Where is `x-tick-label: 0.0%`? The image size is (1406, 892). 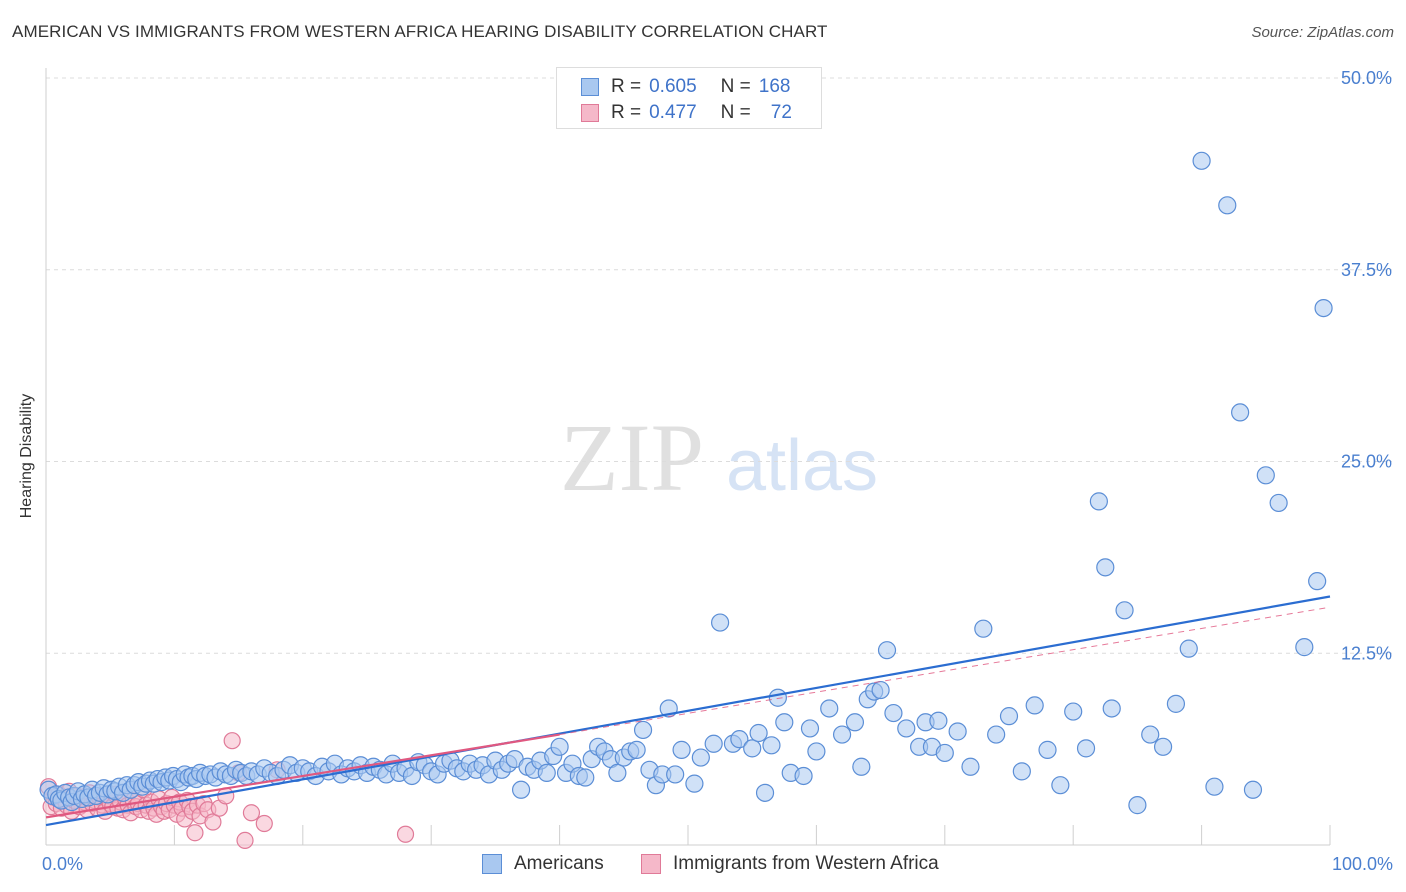 x-tick-label: 0.0% is located at coordinates (62, 864).